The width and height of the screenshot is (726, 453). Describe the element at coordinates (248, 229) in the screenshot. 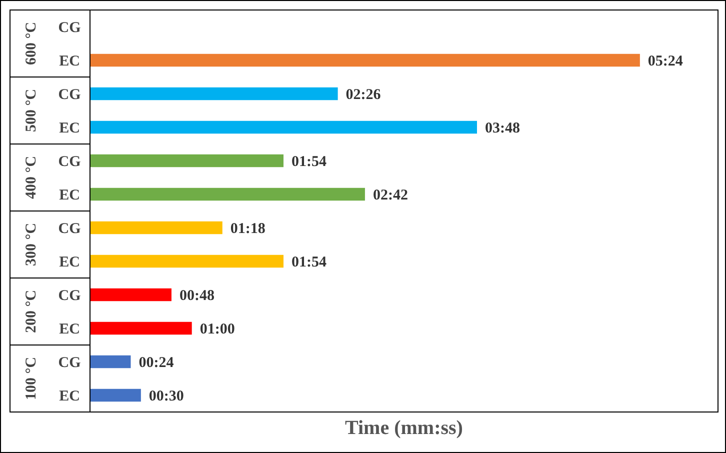

I see `data-label: 01:18` at that location.